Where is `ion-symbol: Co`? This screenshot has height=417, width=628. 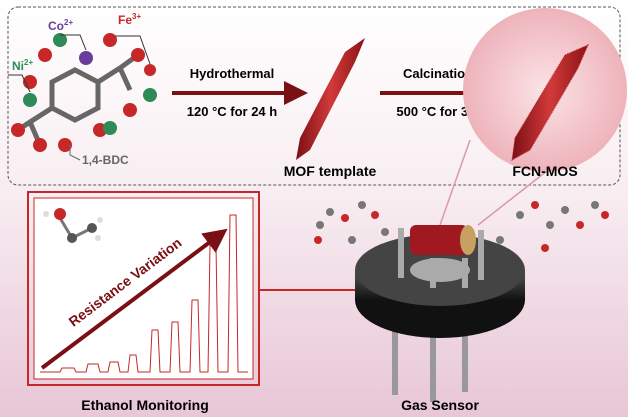 ion-symbol: Co is located at coordinates (56, 26).